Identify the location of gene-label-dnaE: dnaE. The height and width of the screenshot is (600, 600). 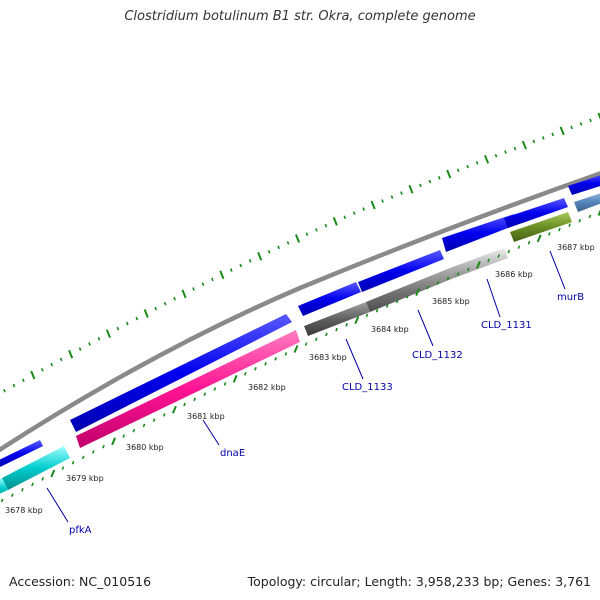
(232, 453).